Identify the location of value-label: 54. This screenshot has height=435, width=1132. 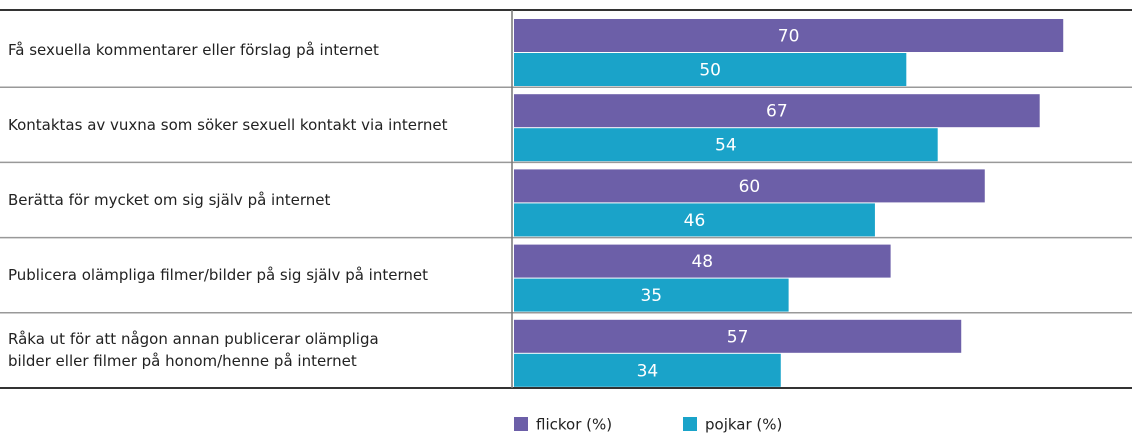
(726, 146).